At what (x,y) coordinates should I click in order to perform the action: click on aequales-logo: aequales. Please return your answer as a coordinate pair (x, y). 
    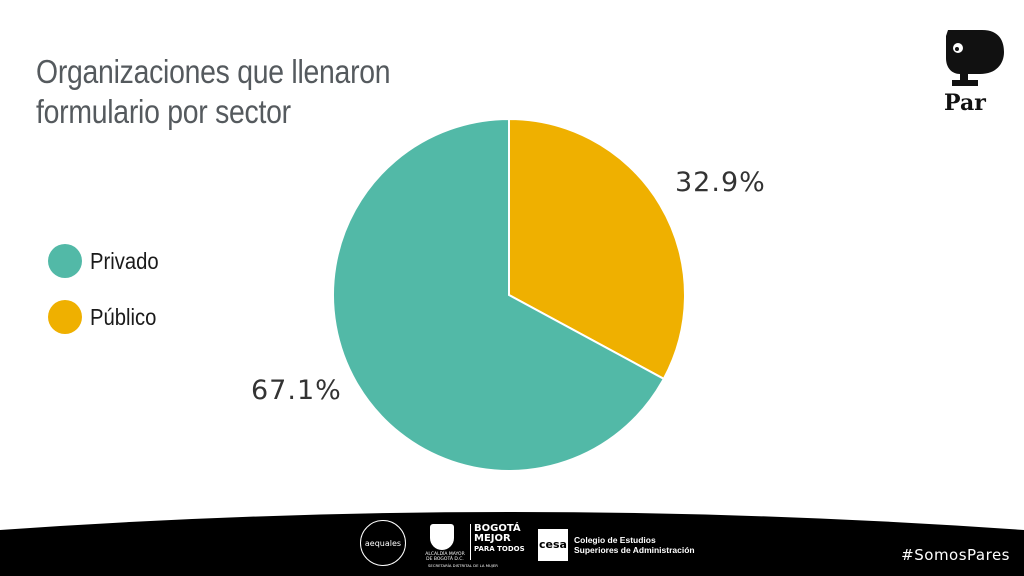
    Looking at the image, I should click on (383, 543).